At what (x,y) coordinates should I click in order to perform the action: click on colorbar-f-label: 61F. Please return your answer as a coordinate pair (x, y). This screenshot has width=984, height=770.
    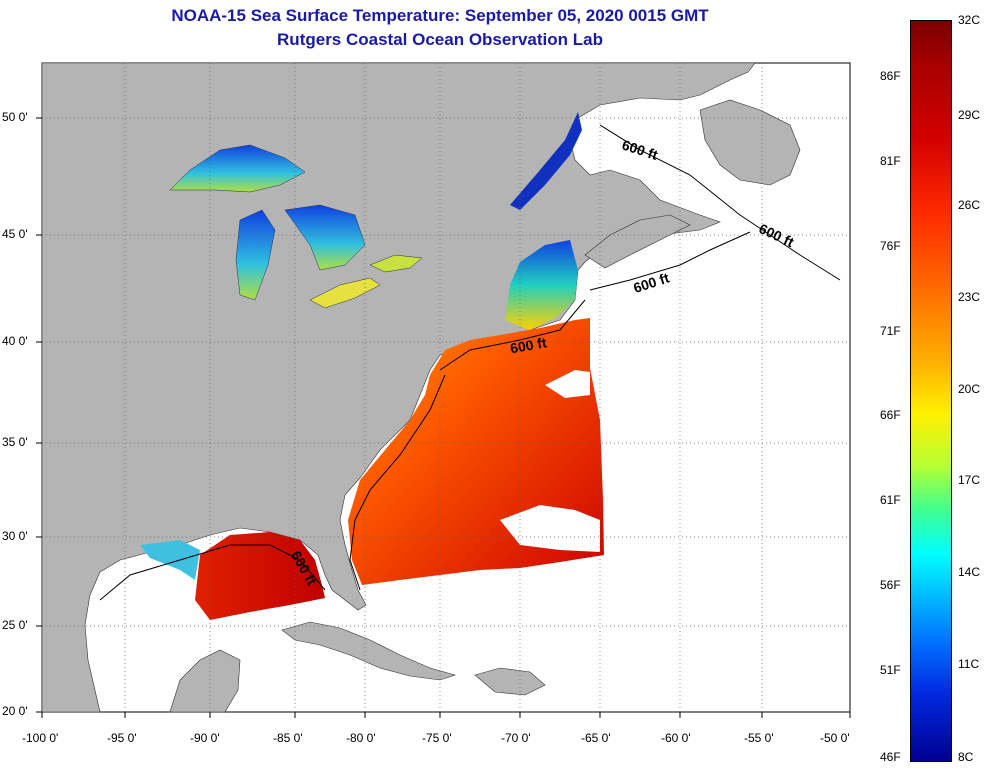
    Looking at the image, I should click on (890, 500).